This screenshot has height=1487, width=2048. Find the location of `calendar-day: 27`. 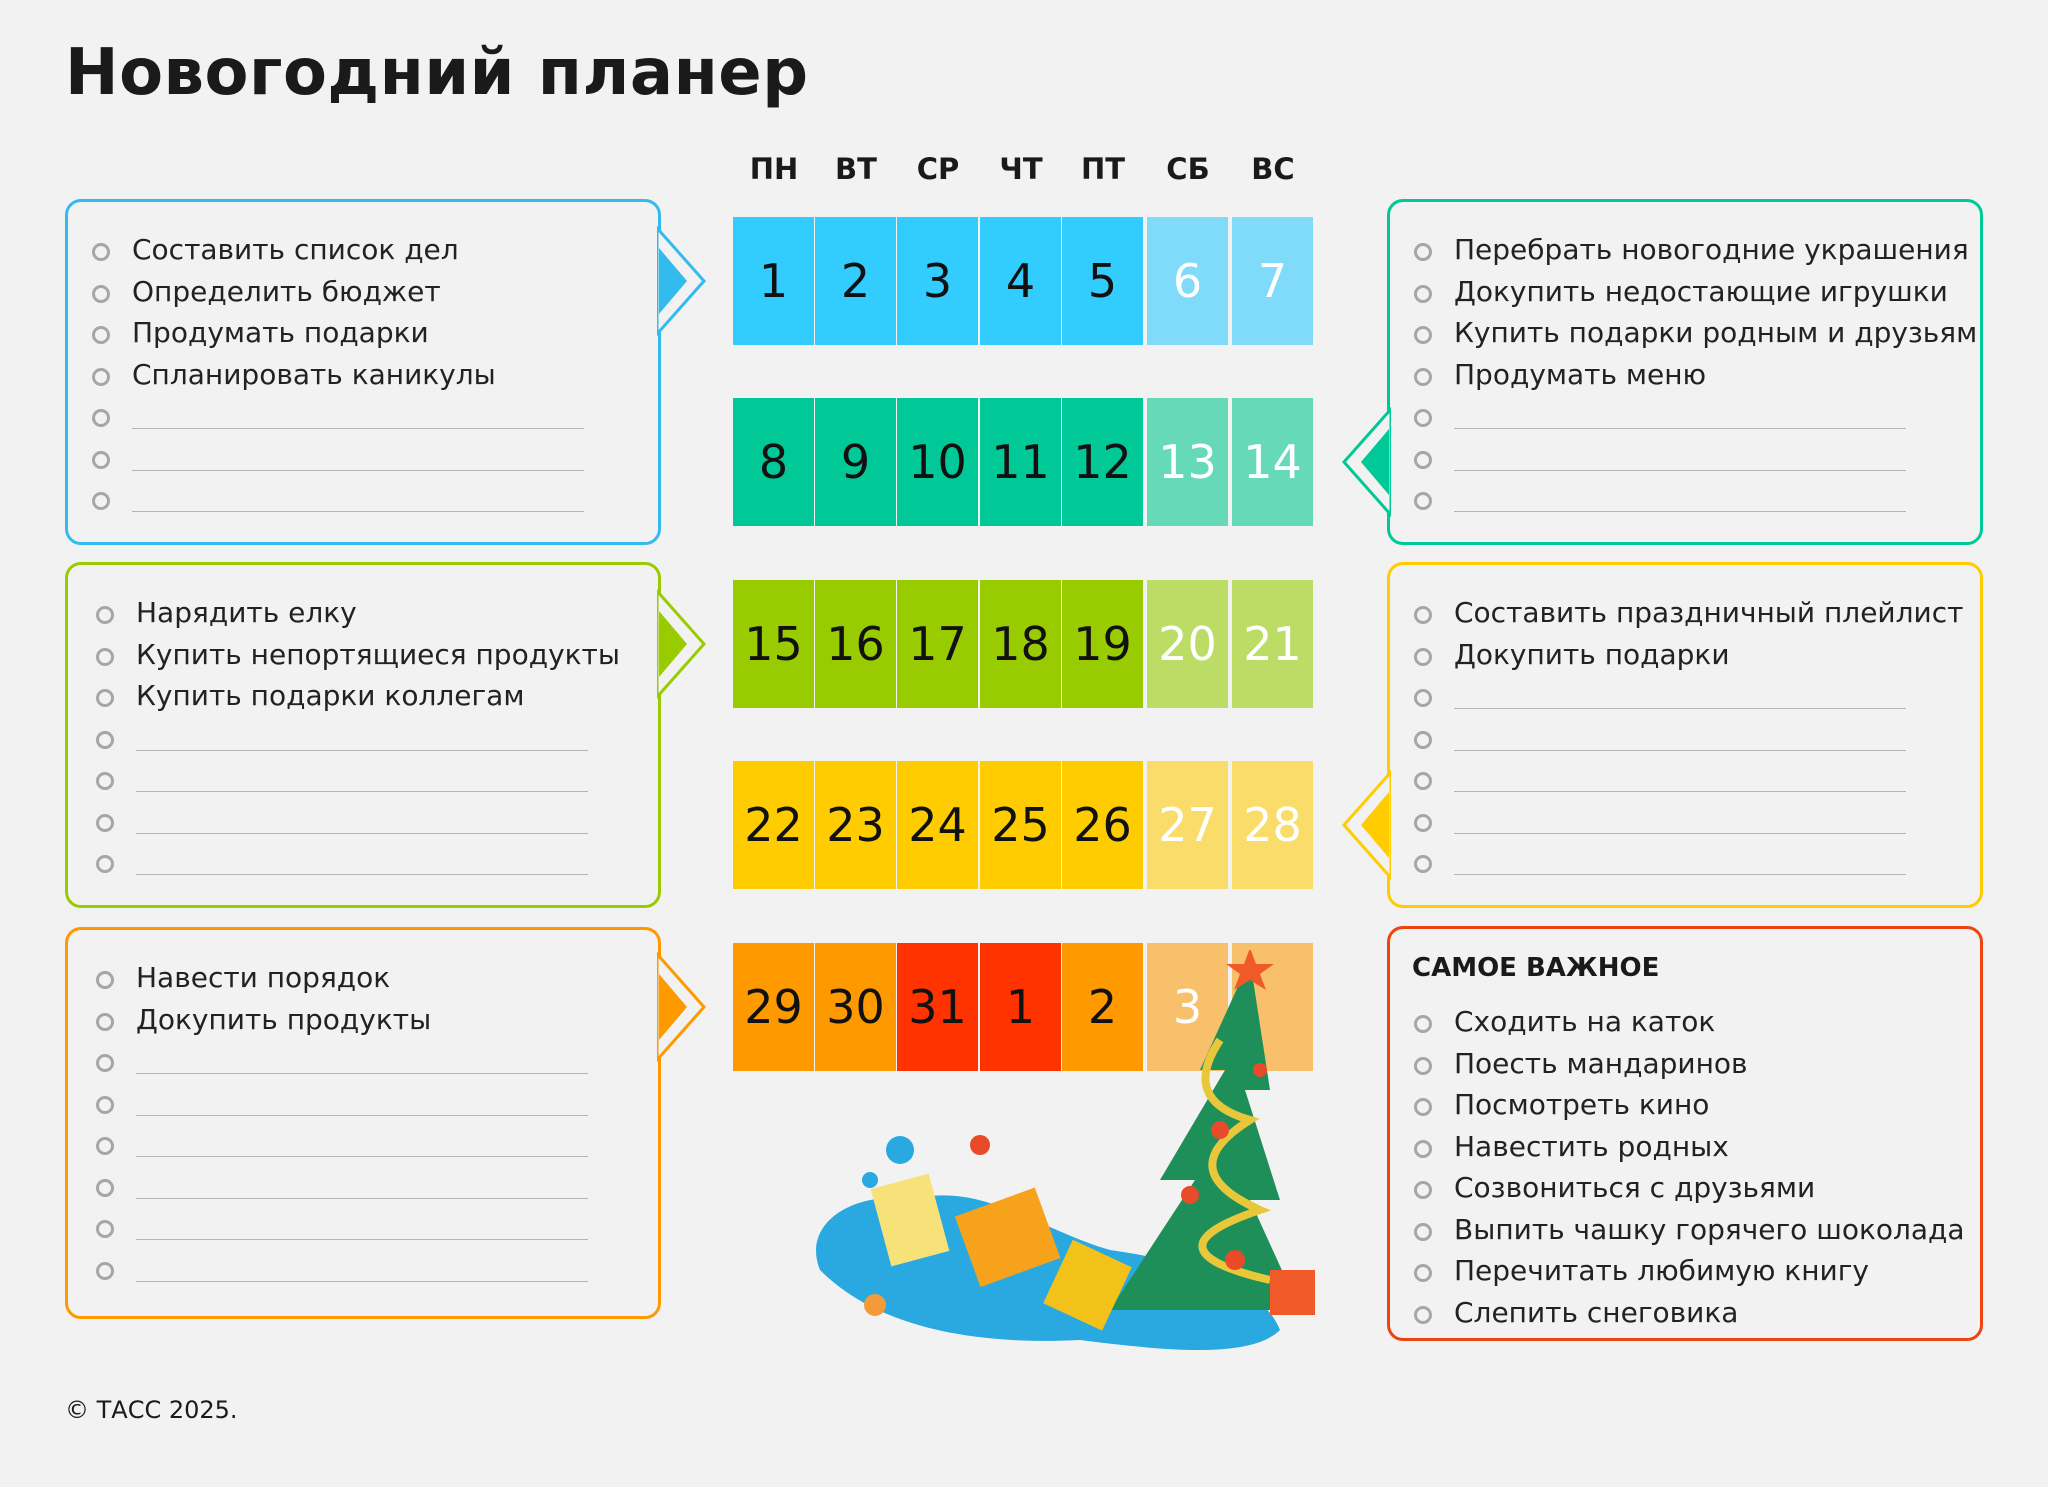

calendar-day: 27 is located at coordinates (1187, 825).